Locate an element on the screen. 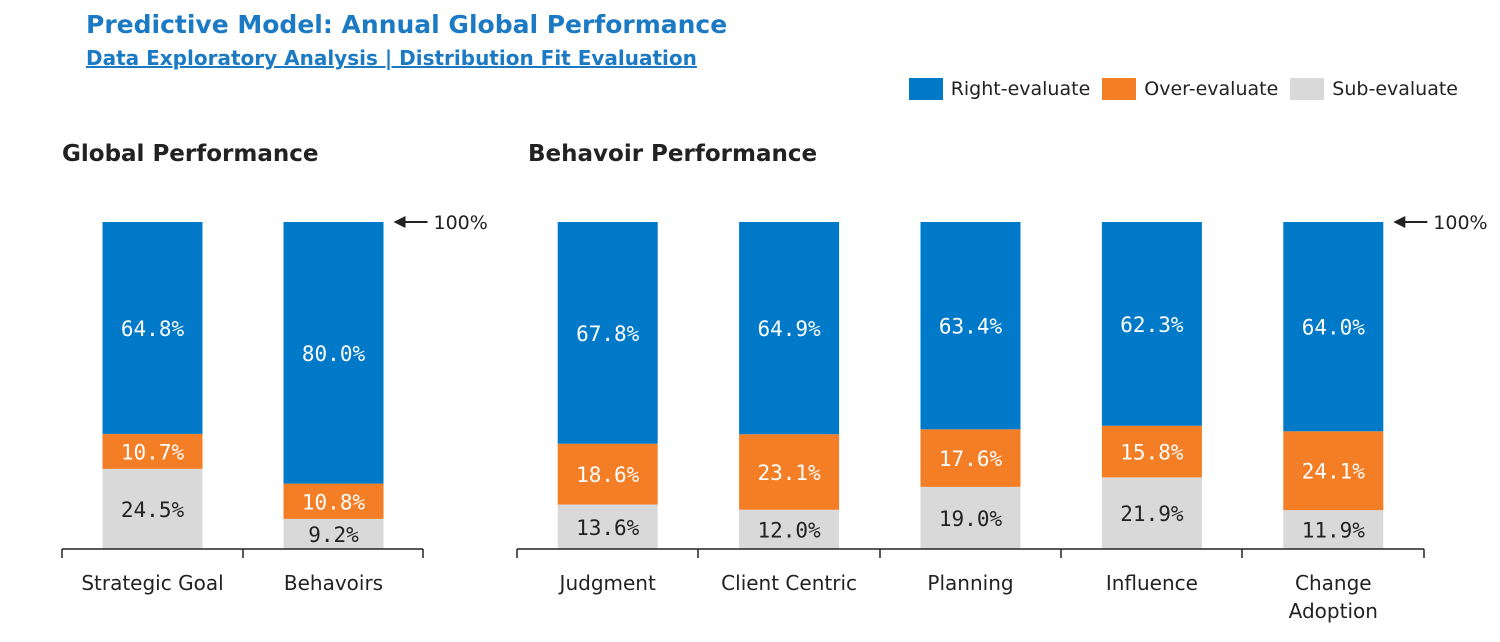 The height and width of the screenshot is (642, 1500). bar-strategic-goal-sub-evaluate is located at coordinates (152, 508).